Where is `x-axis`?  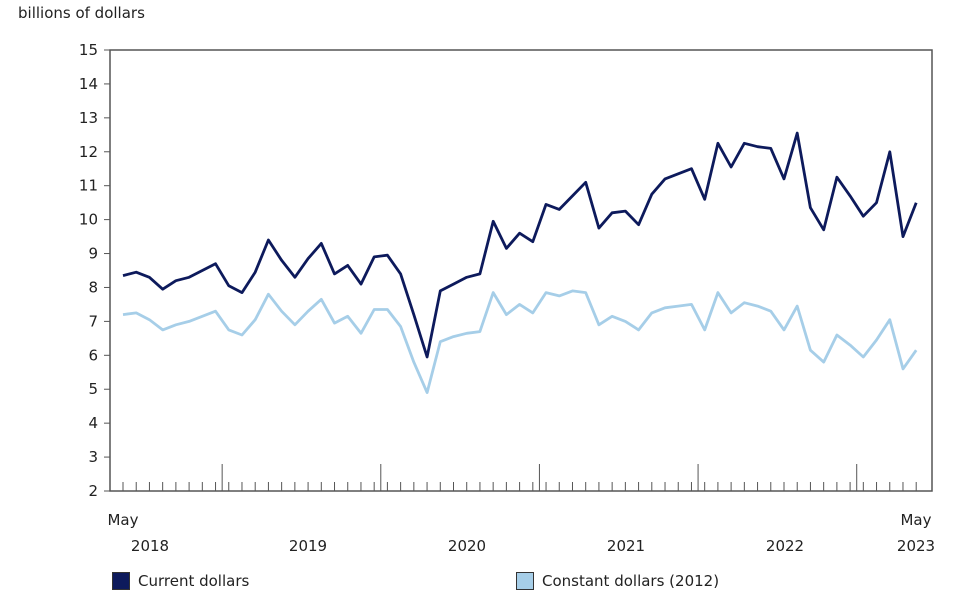 x-axis is located at coordinates (519, 477).